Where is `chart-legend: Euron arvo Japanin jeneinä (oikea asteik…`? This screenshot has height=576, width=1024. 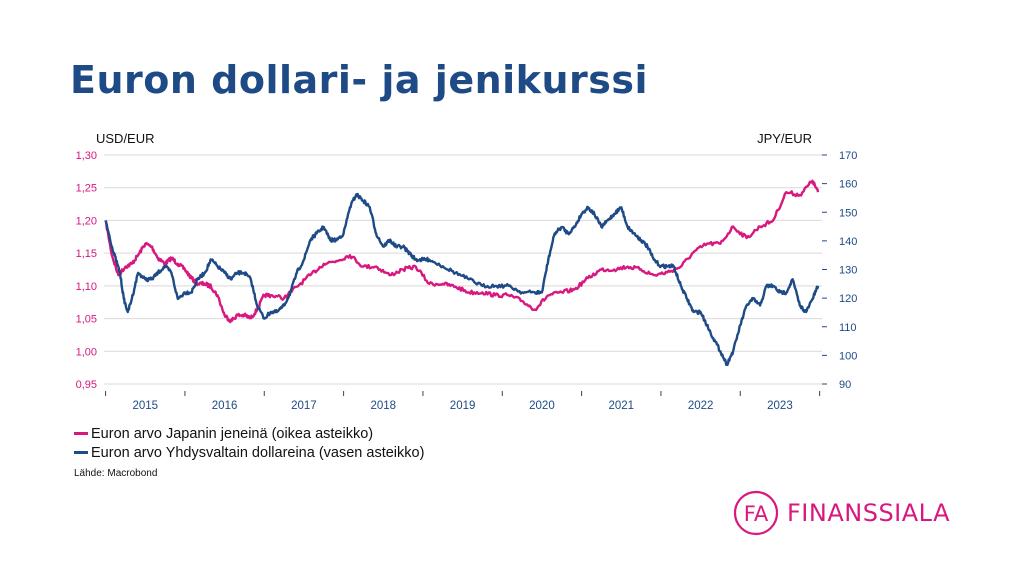
chart-legend: Euron arvo Japanin jeneinä (oikea asteik… is located at coordinates (249, 443).